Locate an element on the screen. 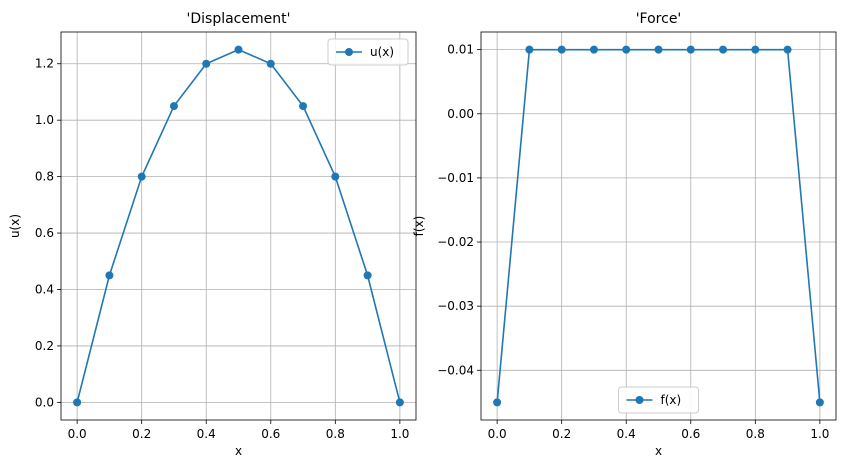 The height and width of the screenshot is (470, 846). y-tick-label: 0.01 is located at coordinates (460, 50).